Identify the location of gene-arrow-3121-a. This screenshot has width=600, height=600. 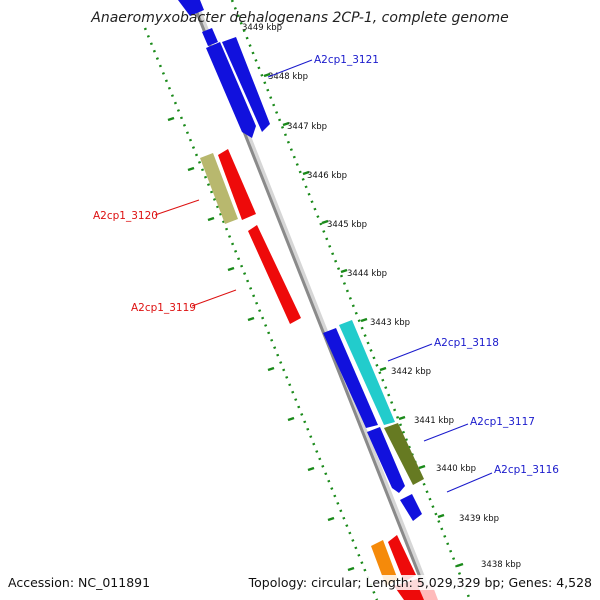
(231, 90).